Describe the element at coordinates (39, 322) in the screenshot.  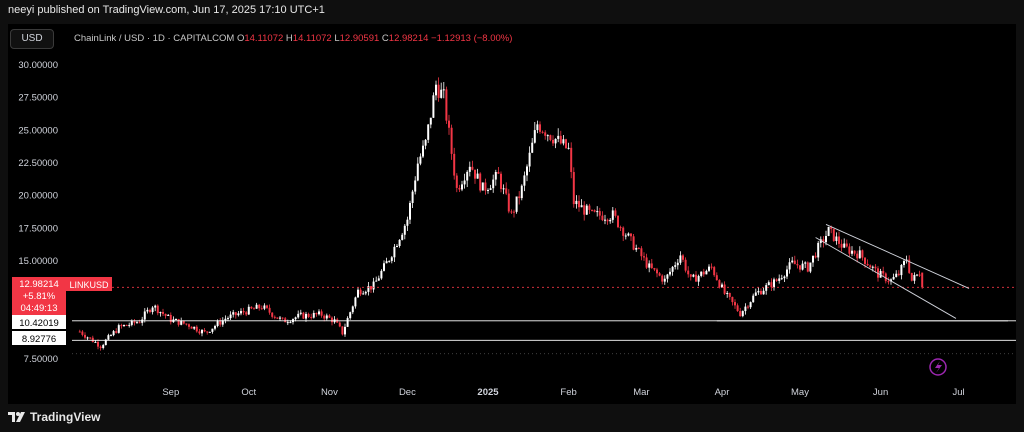
I see `support-tag-1: 10.42019` at that location.